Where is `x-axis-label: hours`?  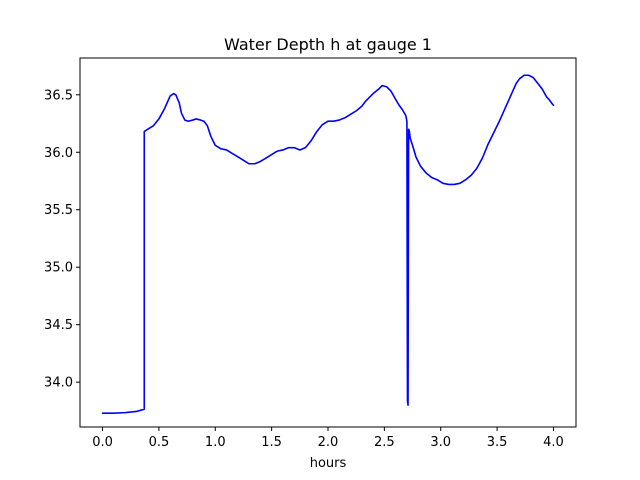
x-axis-label: hours is located at coordinates (328, 463).